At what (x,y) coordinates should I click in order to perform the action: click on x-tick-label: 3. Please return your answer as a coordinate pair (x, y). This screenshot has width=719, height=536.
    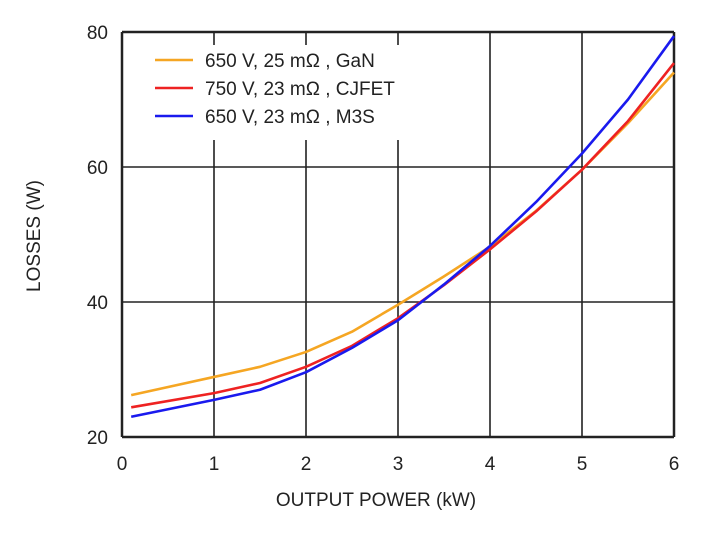
    Looking at the image, I should click on (398, 464).